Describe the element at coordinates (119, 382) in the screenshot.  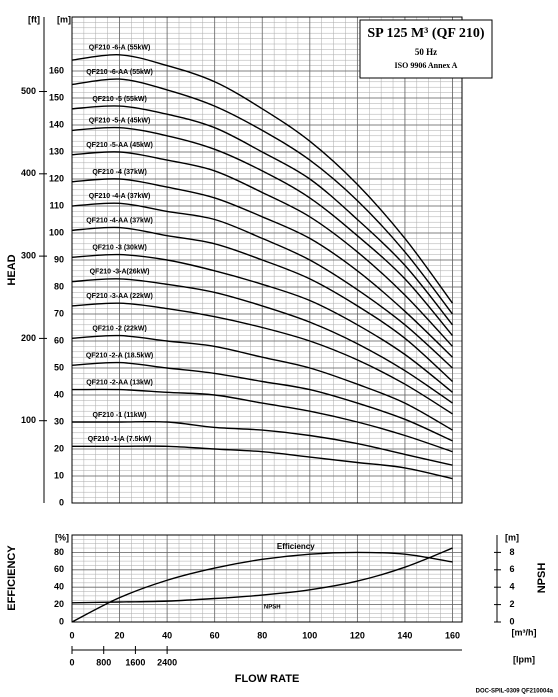
I see `series-label: QF210 -2-AA (13kW)` at that location.